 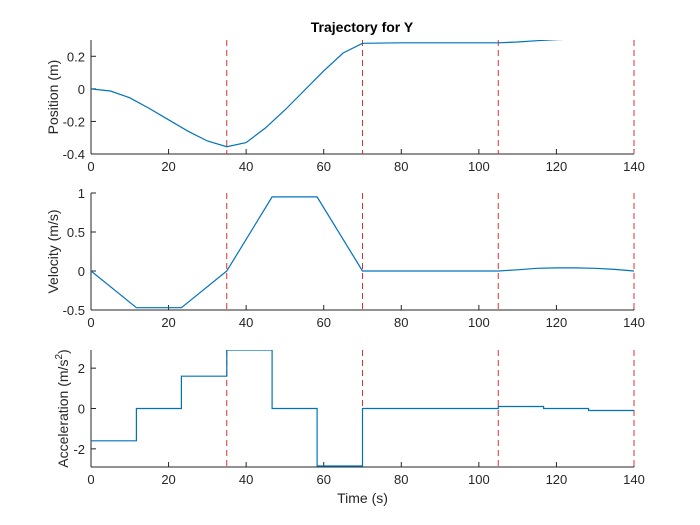 I want to click on y-tick-label: 1, so click(x=81, y=193).